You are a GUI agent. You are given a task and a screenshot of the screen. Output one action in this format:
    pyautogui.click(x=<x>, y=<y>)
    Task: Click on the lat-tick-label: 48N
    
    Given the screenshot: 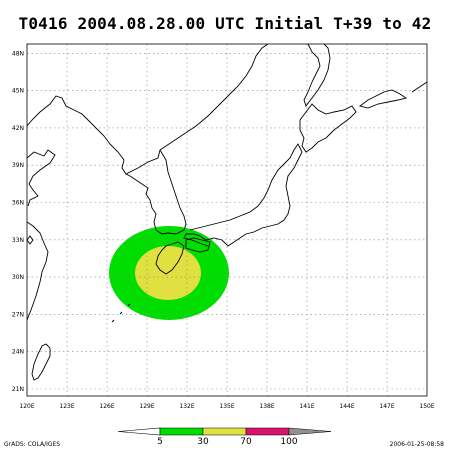 What is the action you would take?
    pyautogui.click(x=18, y=53)
    